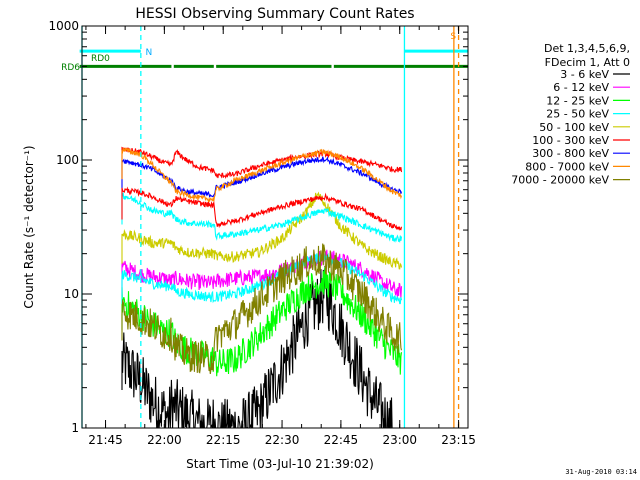 The height and width of the screenshot is (480, 640). What do you see at coordinates (584, 74) in the screenshot?
I see `legend-label-0: 3 - 6 keV` at bounding box center [584, 74].